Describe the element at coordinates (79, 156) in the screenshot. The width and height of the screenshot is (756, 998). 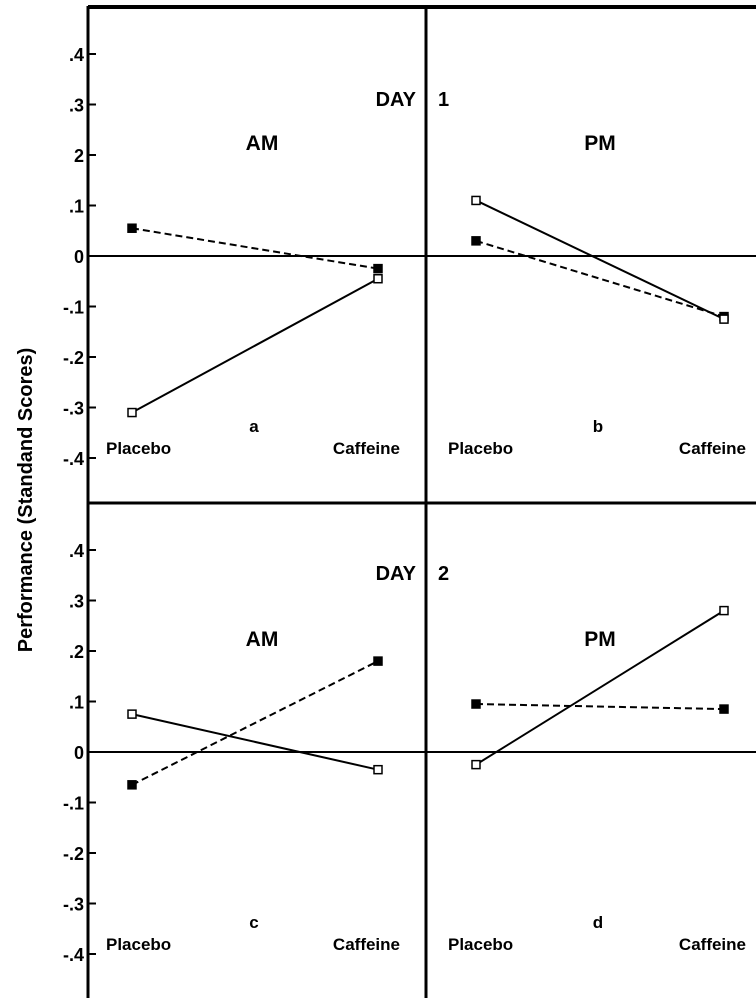
I see `y-tick-label: 2` at that location.